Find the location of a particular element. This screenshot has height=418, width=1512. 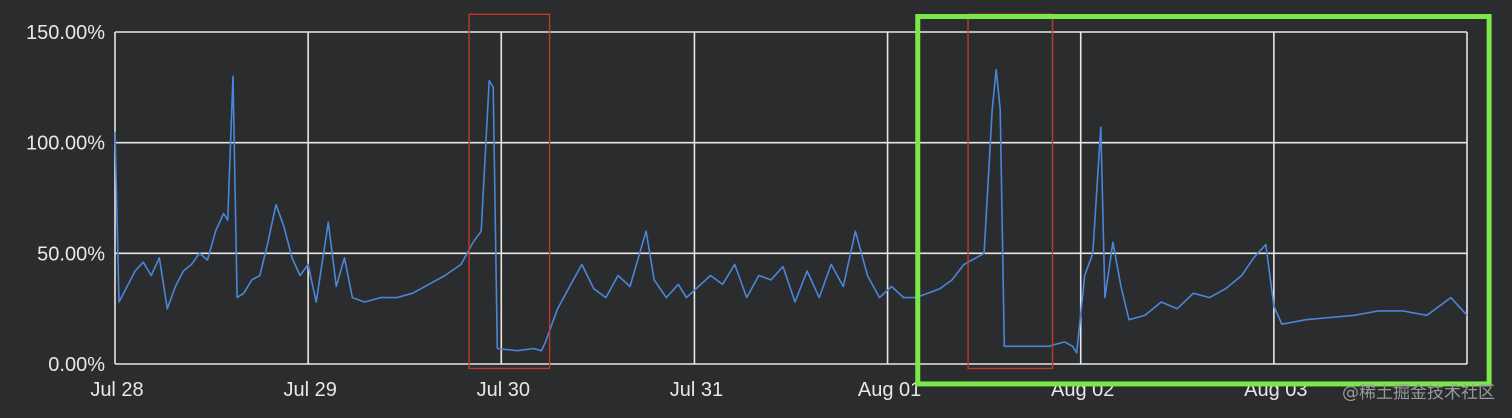

x-tick-label: Jul 29 is located at coordinates (309, 390).